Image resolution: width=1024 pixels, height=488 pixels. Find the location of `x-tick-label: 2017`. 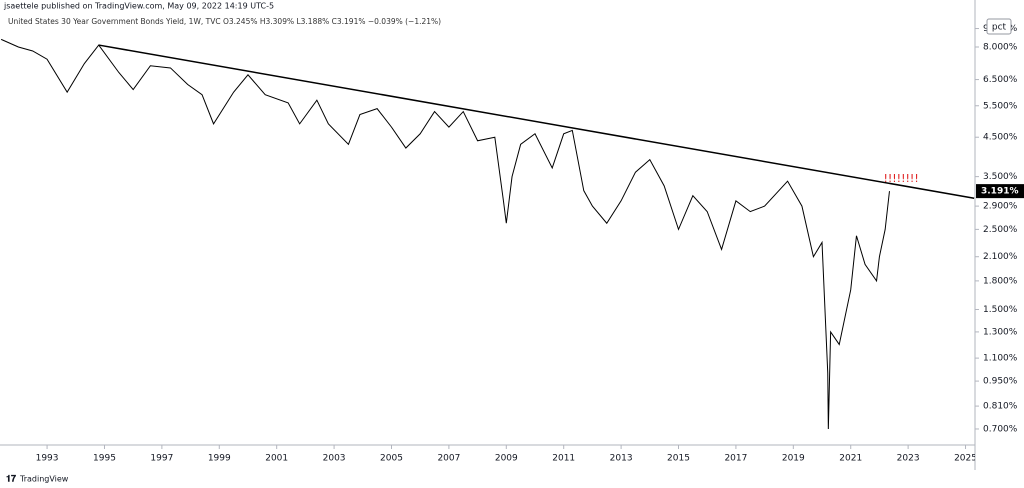

x-tick-label: 2017 is located at coordinates (735, 459).